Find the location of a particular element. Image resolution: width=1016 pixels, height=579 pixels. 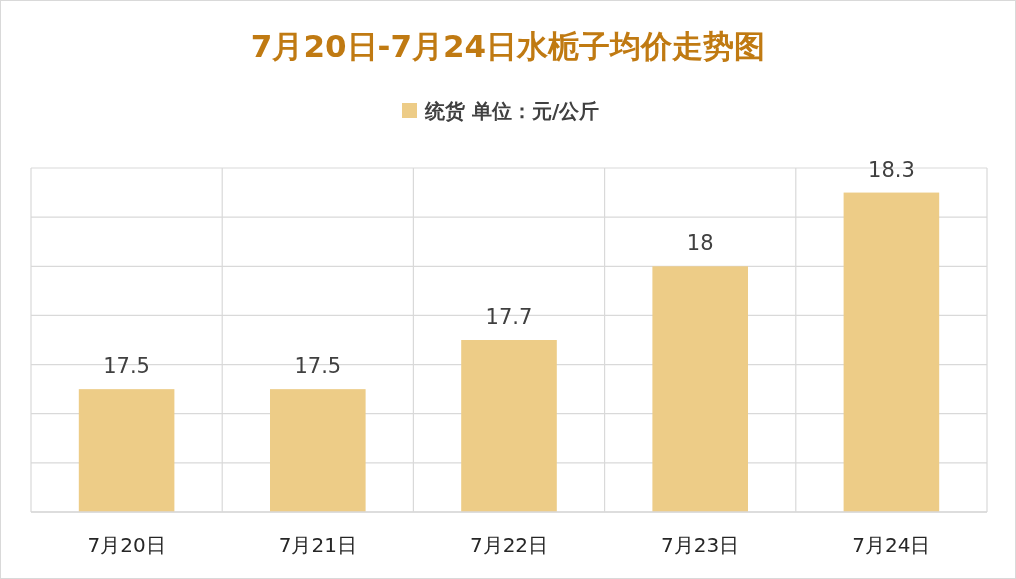

x-tick-label: 7月23日 is located at coordinates (700, 545).